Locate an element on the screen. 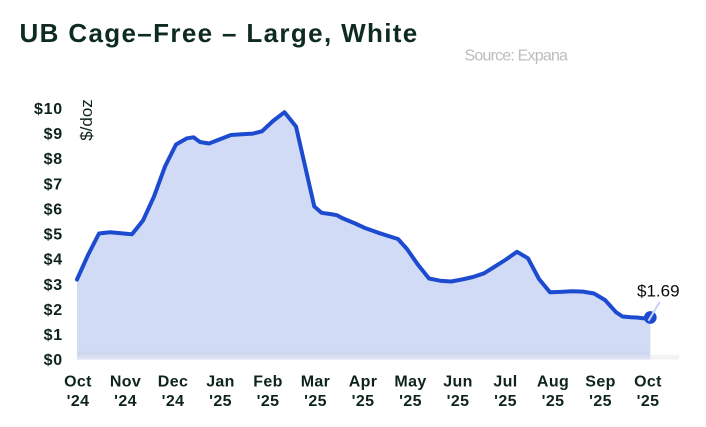 The height and width of the screenshot is (427, 706). svg-text: $8 is located at coordinates (53, 159).